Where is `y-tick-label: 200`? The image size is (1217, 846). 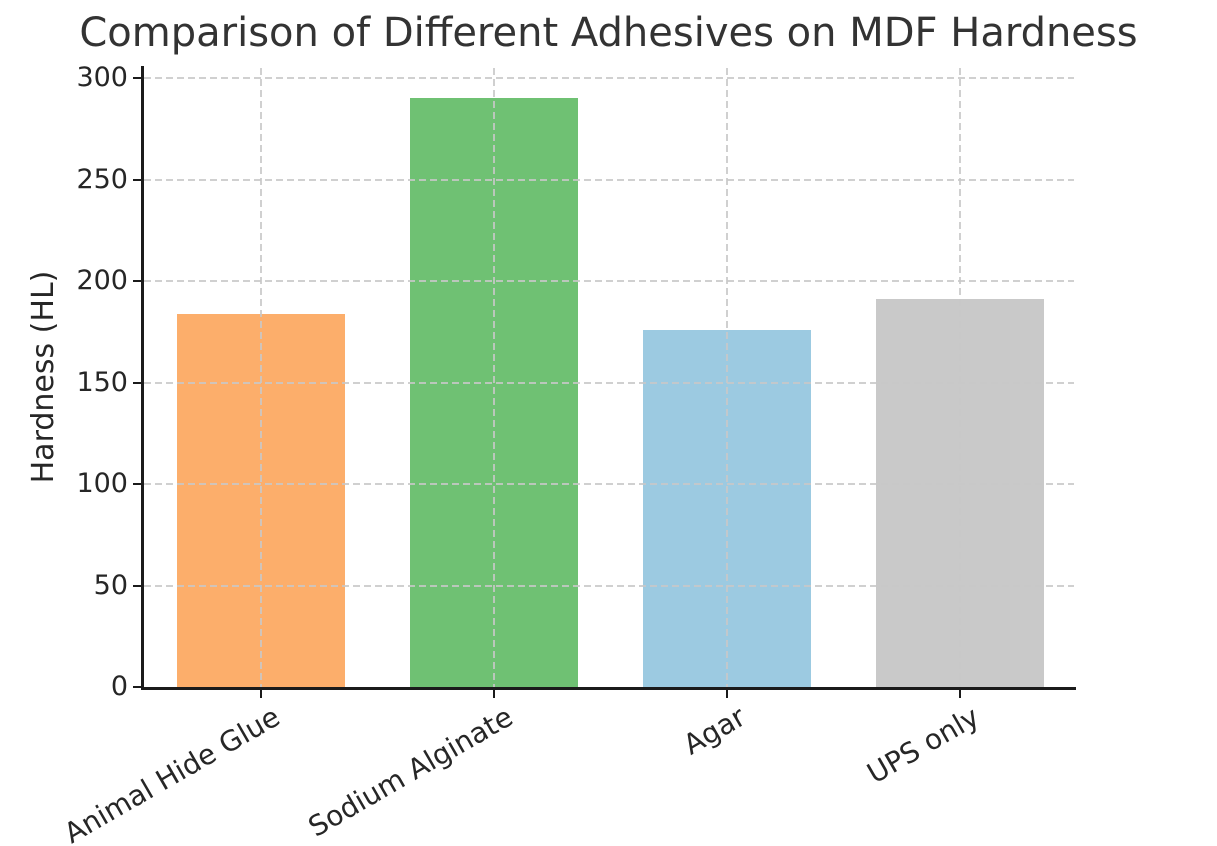
y-tick-label: 200 is located at coordinates (102, 281).